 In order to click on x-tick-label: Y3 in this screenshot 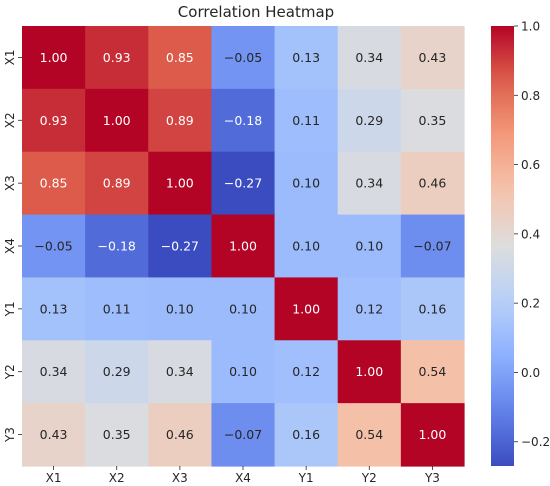, I will do `click(432, 478)`.